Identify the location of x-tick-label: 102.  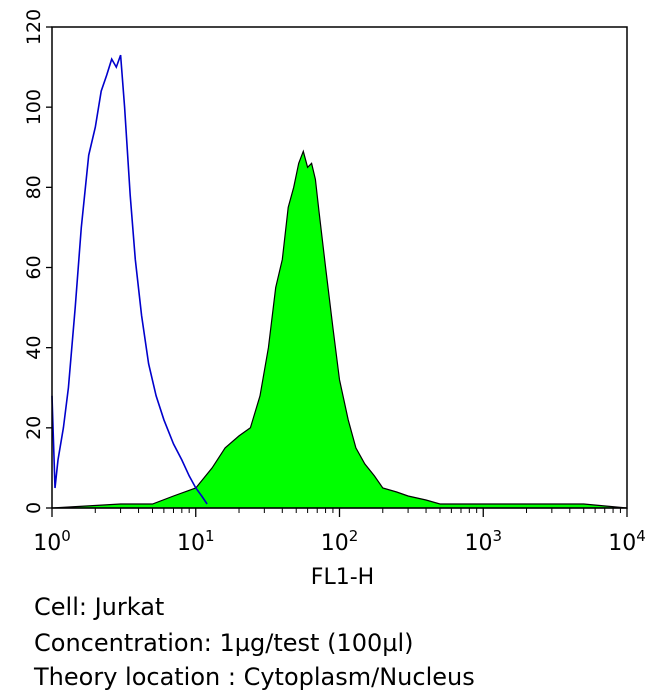
(340, 541).